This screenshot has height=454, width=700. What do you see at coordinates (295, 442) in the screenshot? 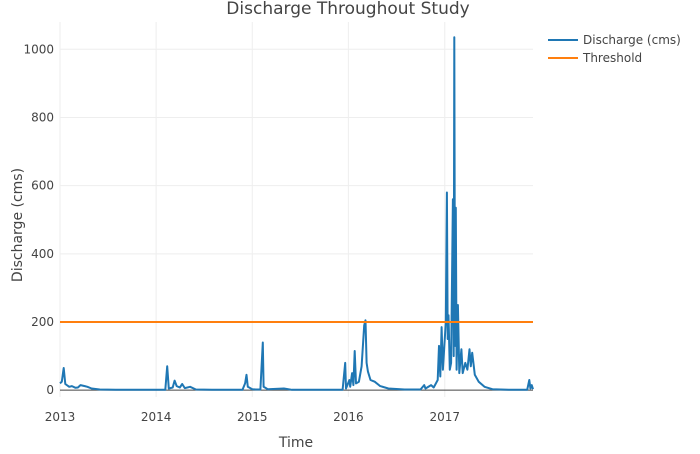
I see `x-axis-title: Time` at bounding box center [295, 442].